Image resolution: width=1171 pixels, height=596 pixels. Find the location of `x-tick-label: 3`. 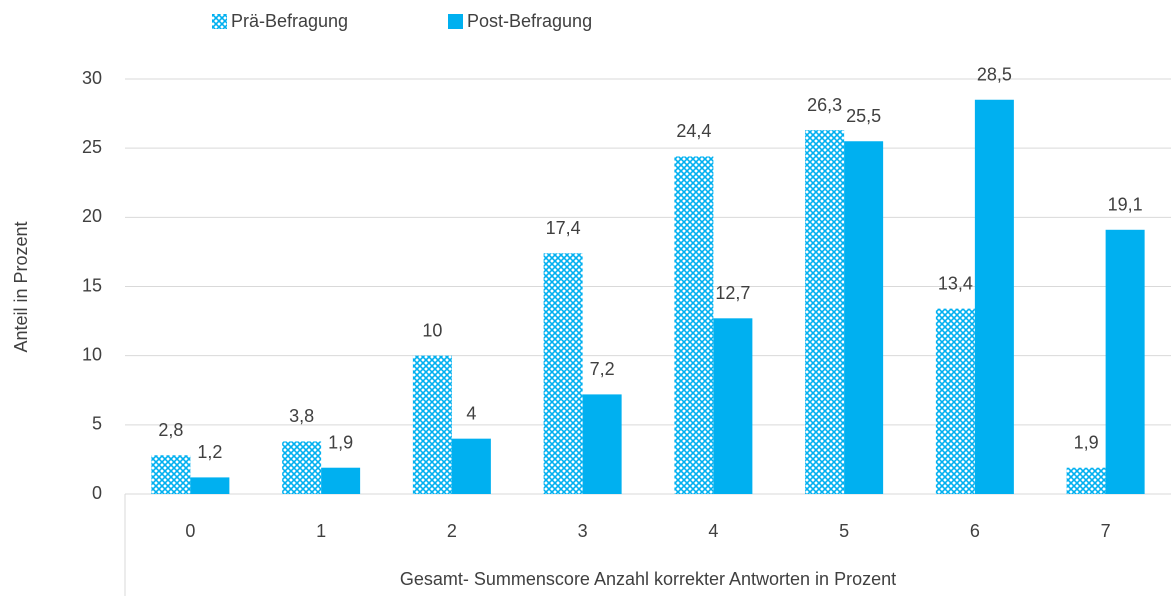

x-tick-label: 3 is located at coordinates (583, 531).